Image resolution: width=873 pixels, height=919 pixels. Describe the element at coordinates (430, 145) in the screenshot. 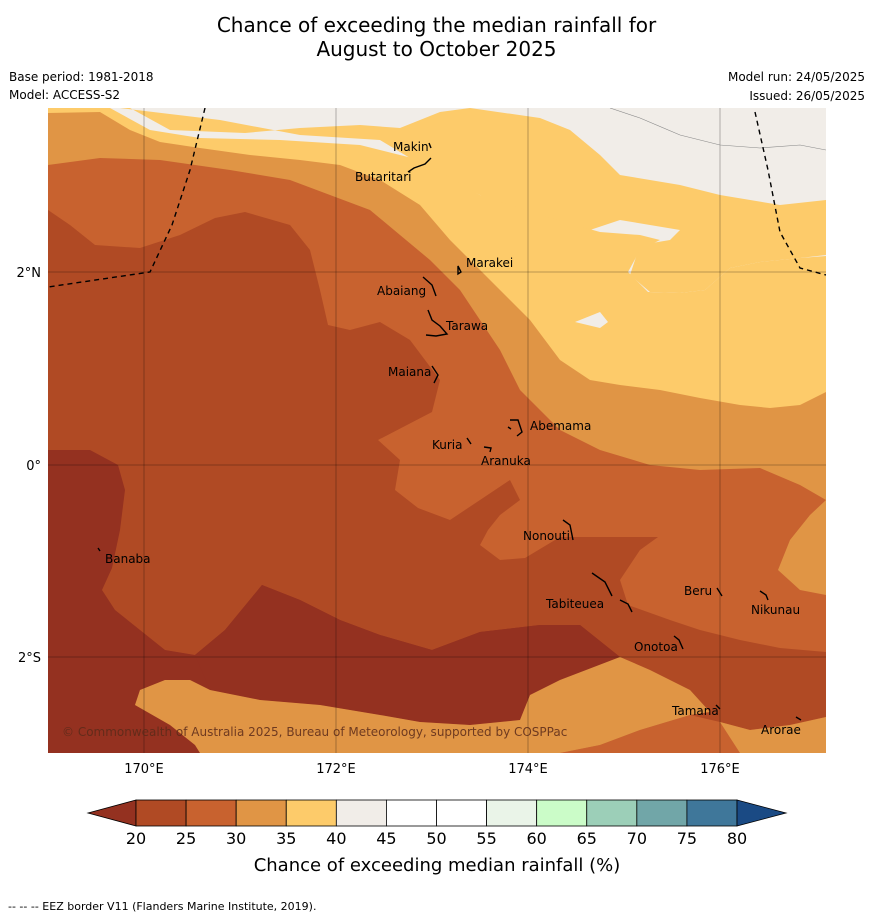

I see `island-makin` at that location.